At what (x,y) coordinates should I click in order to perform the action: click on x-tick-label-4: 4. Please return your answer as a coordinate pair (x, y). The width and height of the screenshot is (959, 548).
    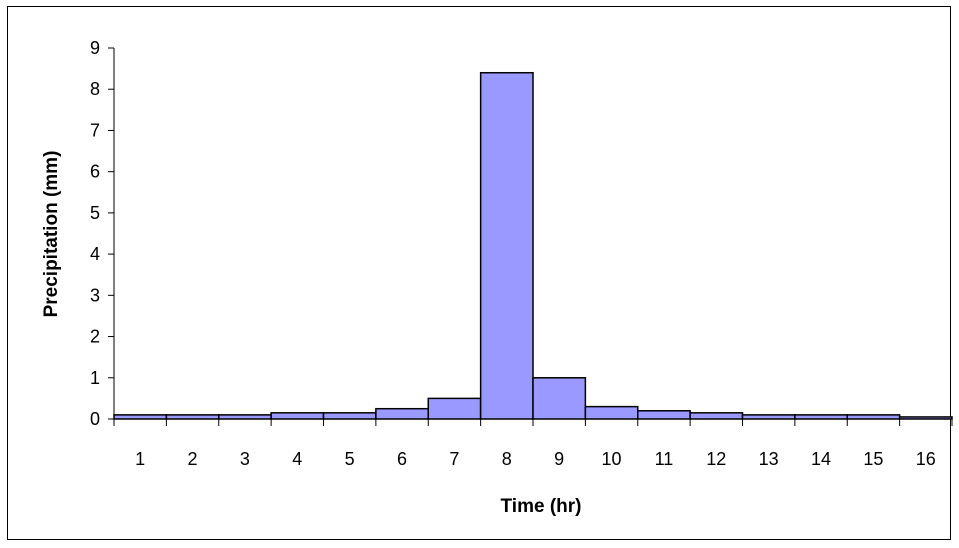
    Looking at the image, I should click on (297, 459).